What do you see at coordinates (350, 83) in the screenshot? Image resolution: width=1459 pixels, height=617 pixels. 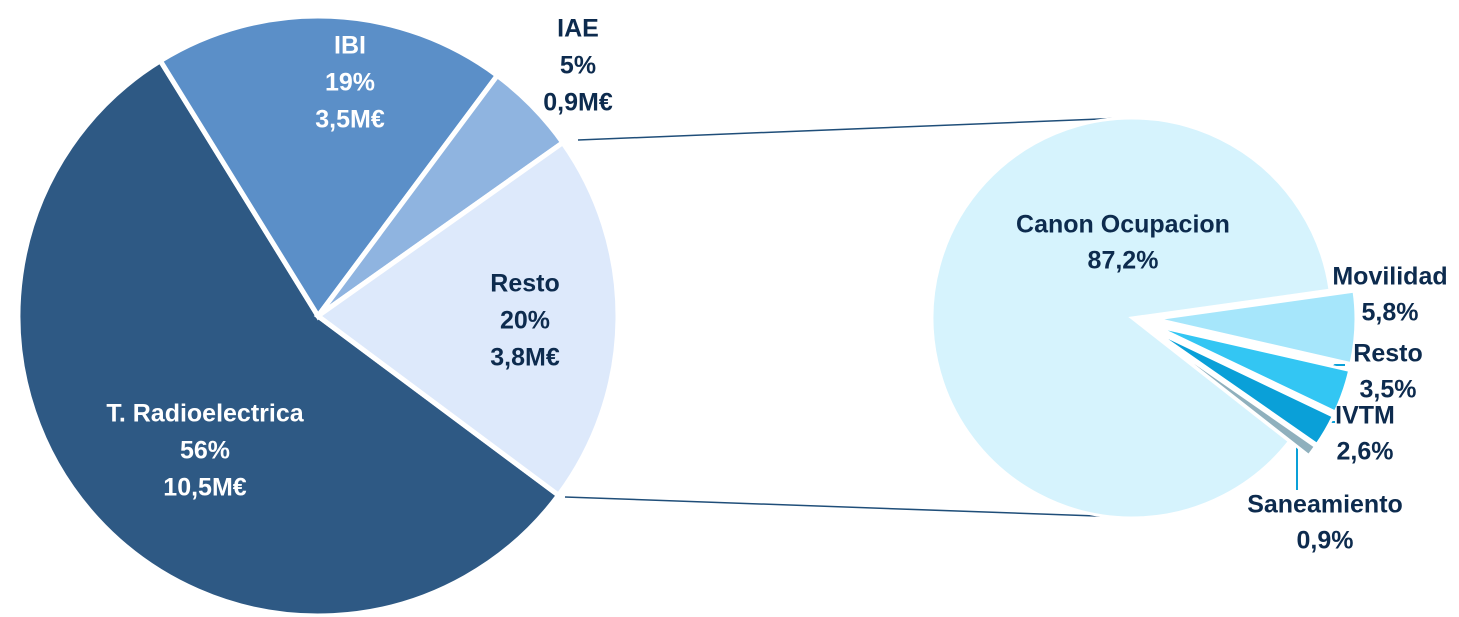 I see `value-label: 19%` at bounding box center [350, 83].